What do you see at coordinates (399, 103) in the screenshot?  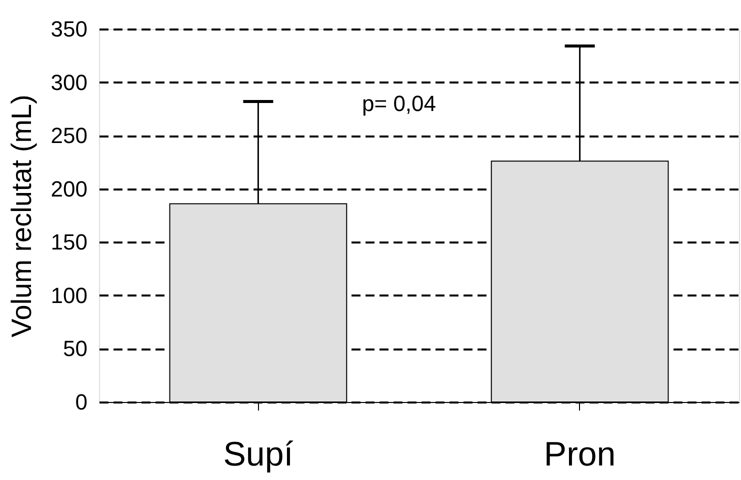 I see `annotation: p= 0,04` at bounding box center [399, 103].